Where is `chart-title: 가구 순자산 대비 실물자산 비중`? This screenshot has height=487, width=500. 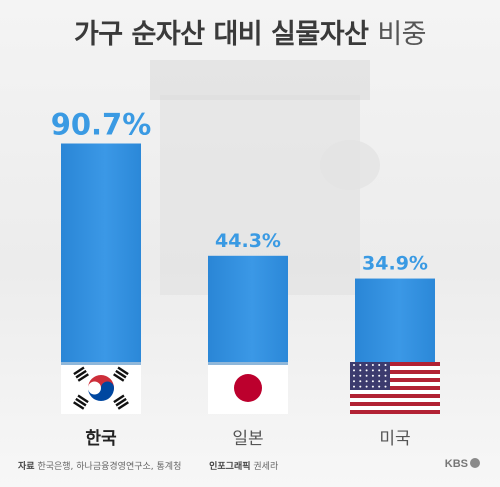 chart-title: 가구 순자산 대비 실물자산 비중 is located at coordinates (250, 31).